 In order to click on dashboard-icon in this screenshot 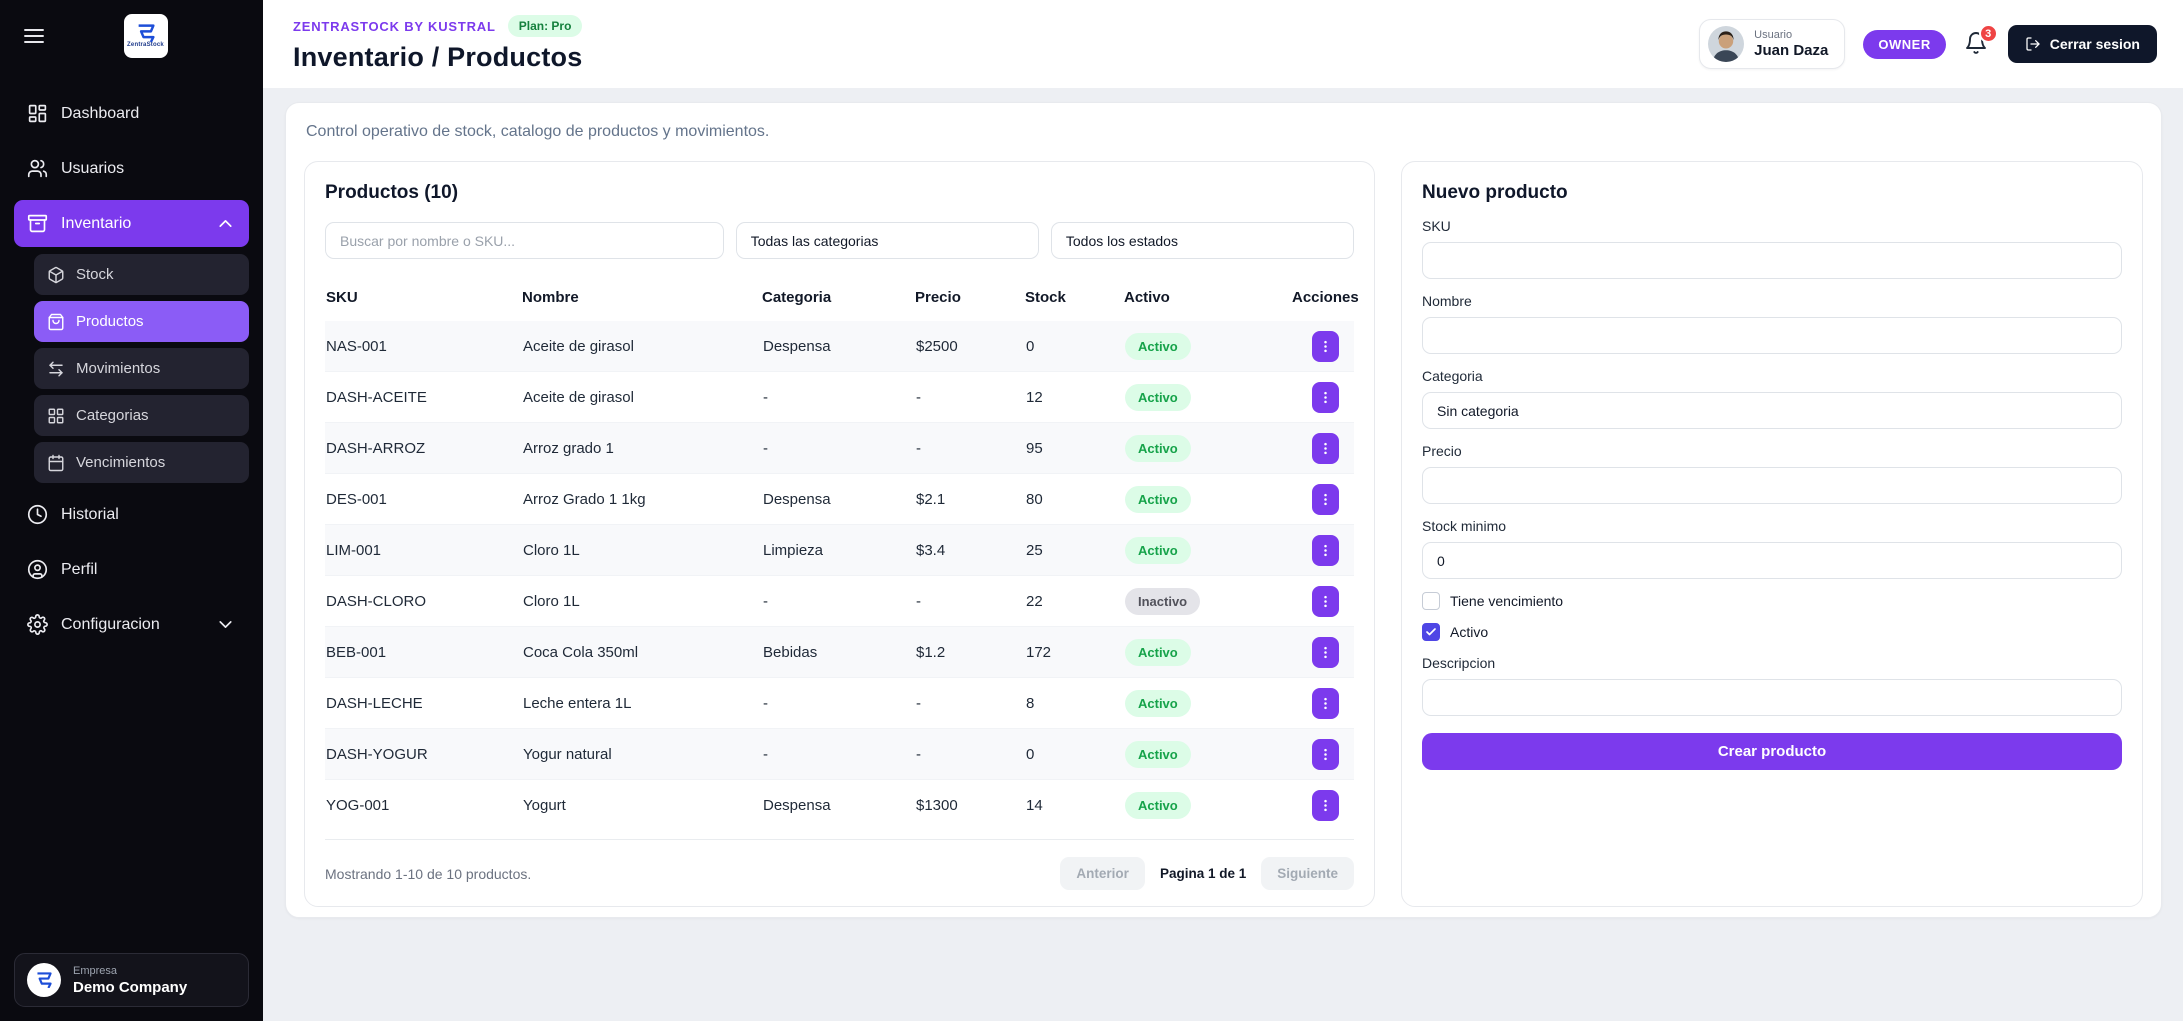, I will do `click(37, 113)`.